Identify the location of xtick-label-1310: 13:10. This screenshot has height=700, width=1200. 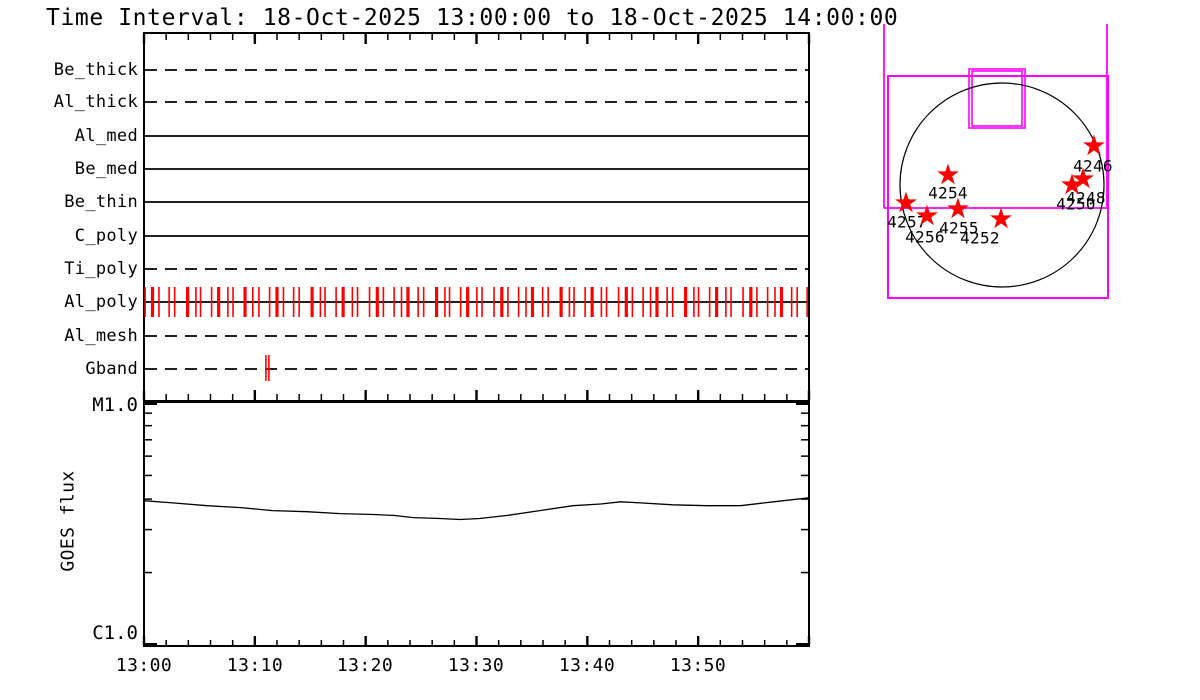
(255, 665).